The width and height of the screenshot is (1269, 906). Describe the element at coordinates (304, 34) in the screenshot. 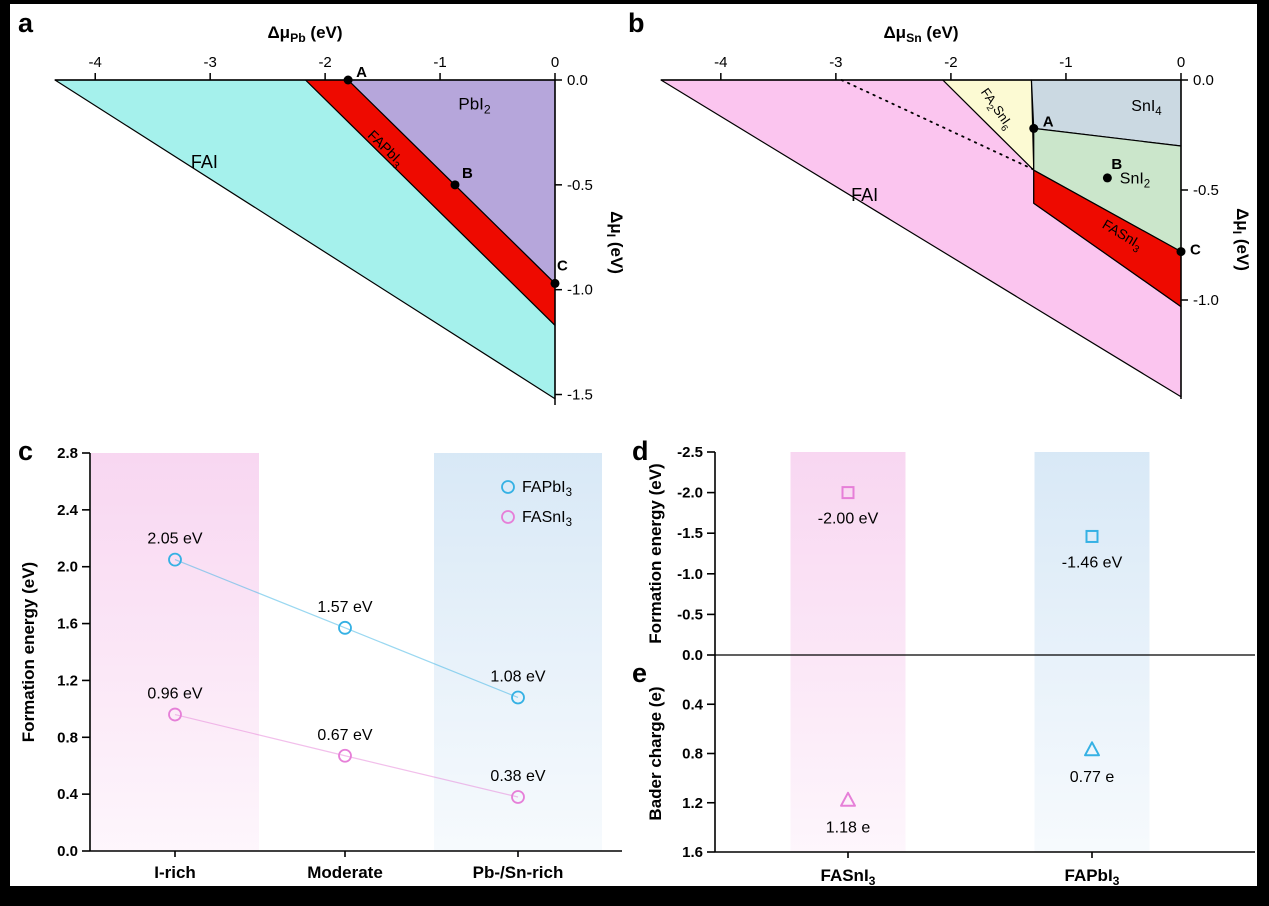

I see `svg-text: ΔμPb (eV)` at that location.